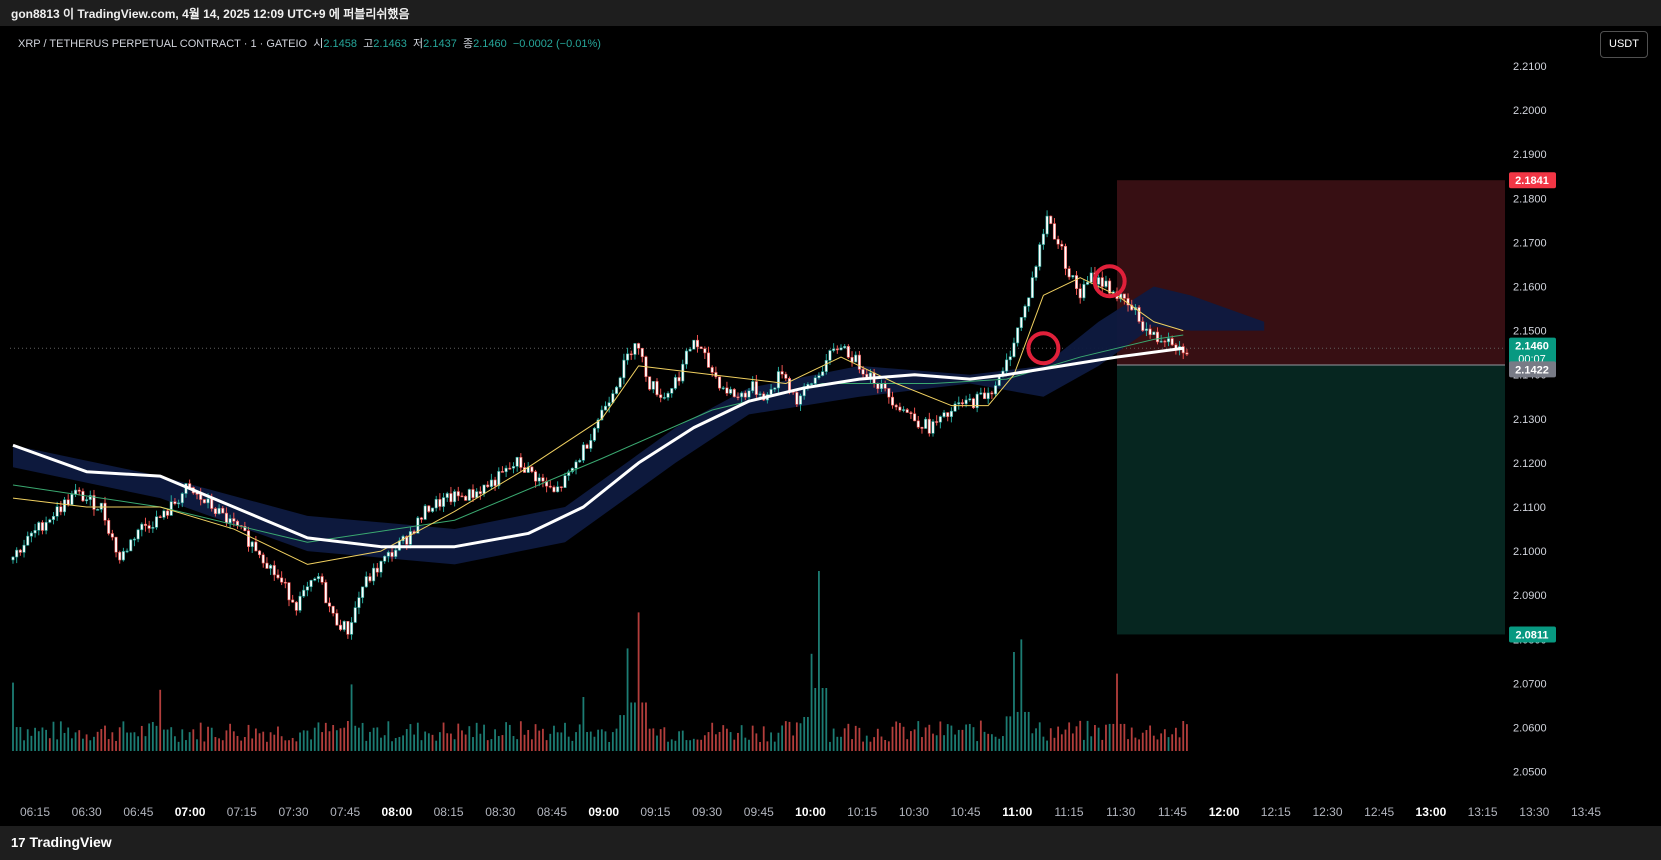 This screenshot has height=860, width=1661. Describe the element at coordinates (468, 44) in the screenshot. I see `close-label: 종` at that location.